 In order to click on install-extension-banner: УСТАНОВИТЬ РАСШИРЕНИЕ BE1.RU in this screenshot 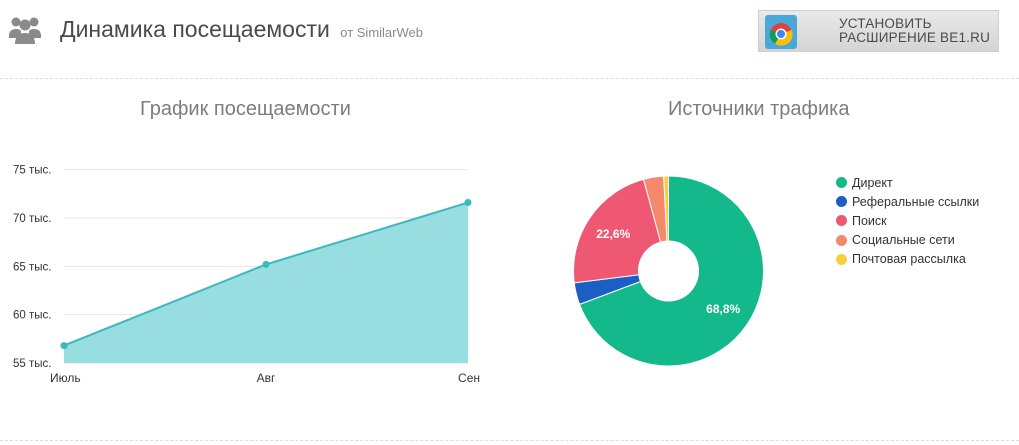, I will do `click(878, 31)`.